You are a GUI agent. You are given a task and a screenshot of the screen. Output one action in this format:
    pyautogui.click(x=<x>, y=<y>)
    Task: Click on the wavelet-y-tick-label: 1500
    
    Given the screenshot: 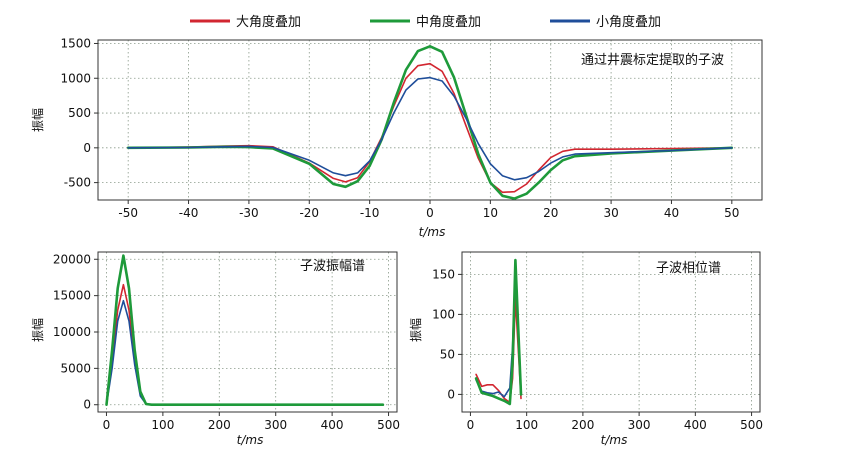 What is the action you would take?
    pyautogui.click(x=75, y=43)
    